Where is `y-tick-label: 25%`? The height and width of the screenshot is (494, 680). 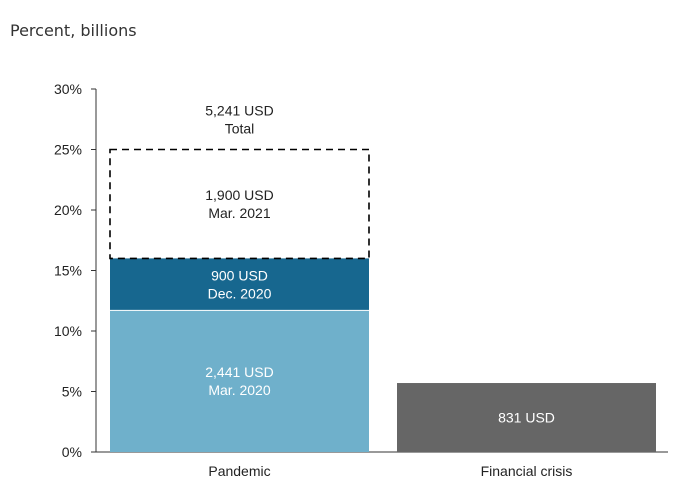
y-tick-label: 25% is located at coordinates (68, 150).